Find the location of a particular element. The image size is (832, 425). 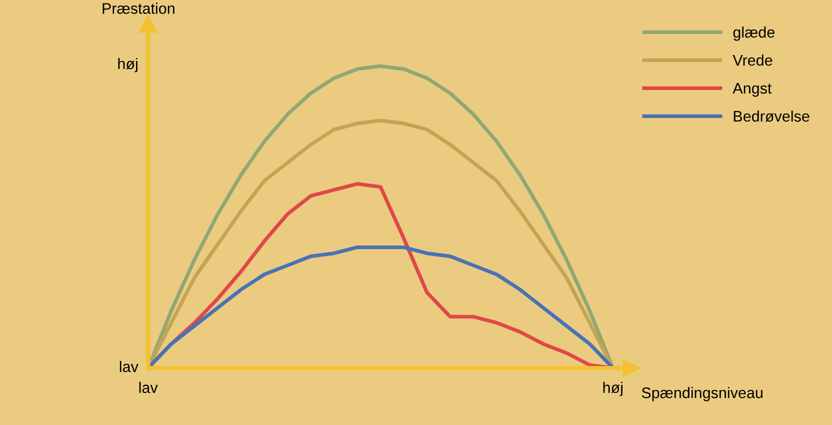

legend-label: Angst is located at coordinates (752, 90).